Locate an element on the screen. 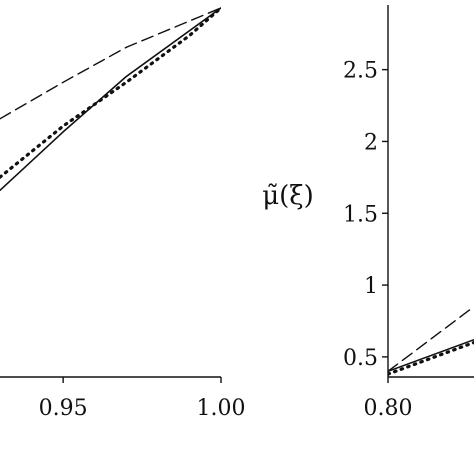 The width and height of the screenshot is (474, 474). y-tick-label: 2.5 is located at coordinates (360, 71).